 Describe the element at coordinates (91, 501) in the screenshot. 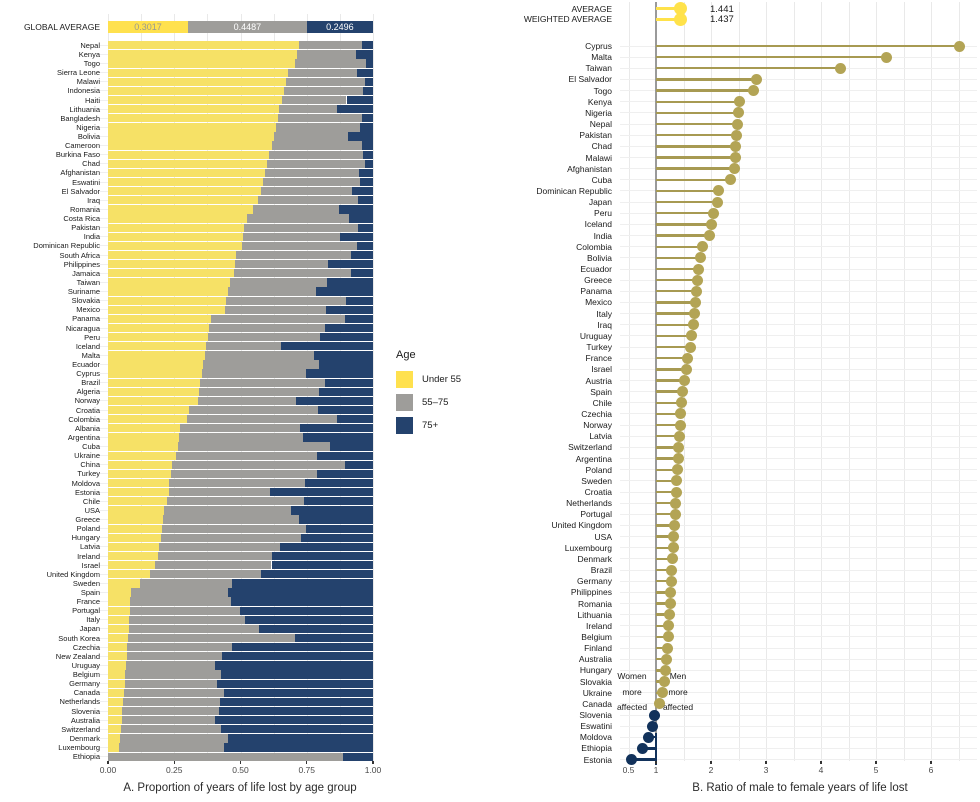

I see `country-label: Chile` at that location.